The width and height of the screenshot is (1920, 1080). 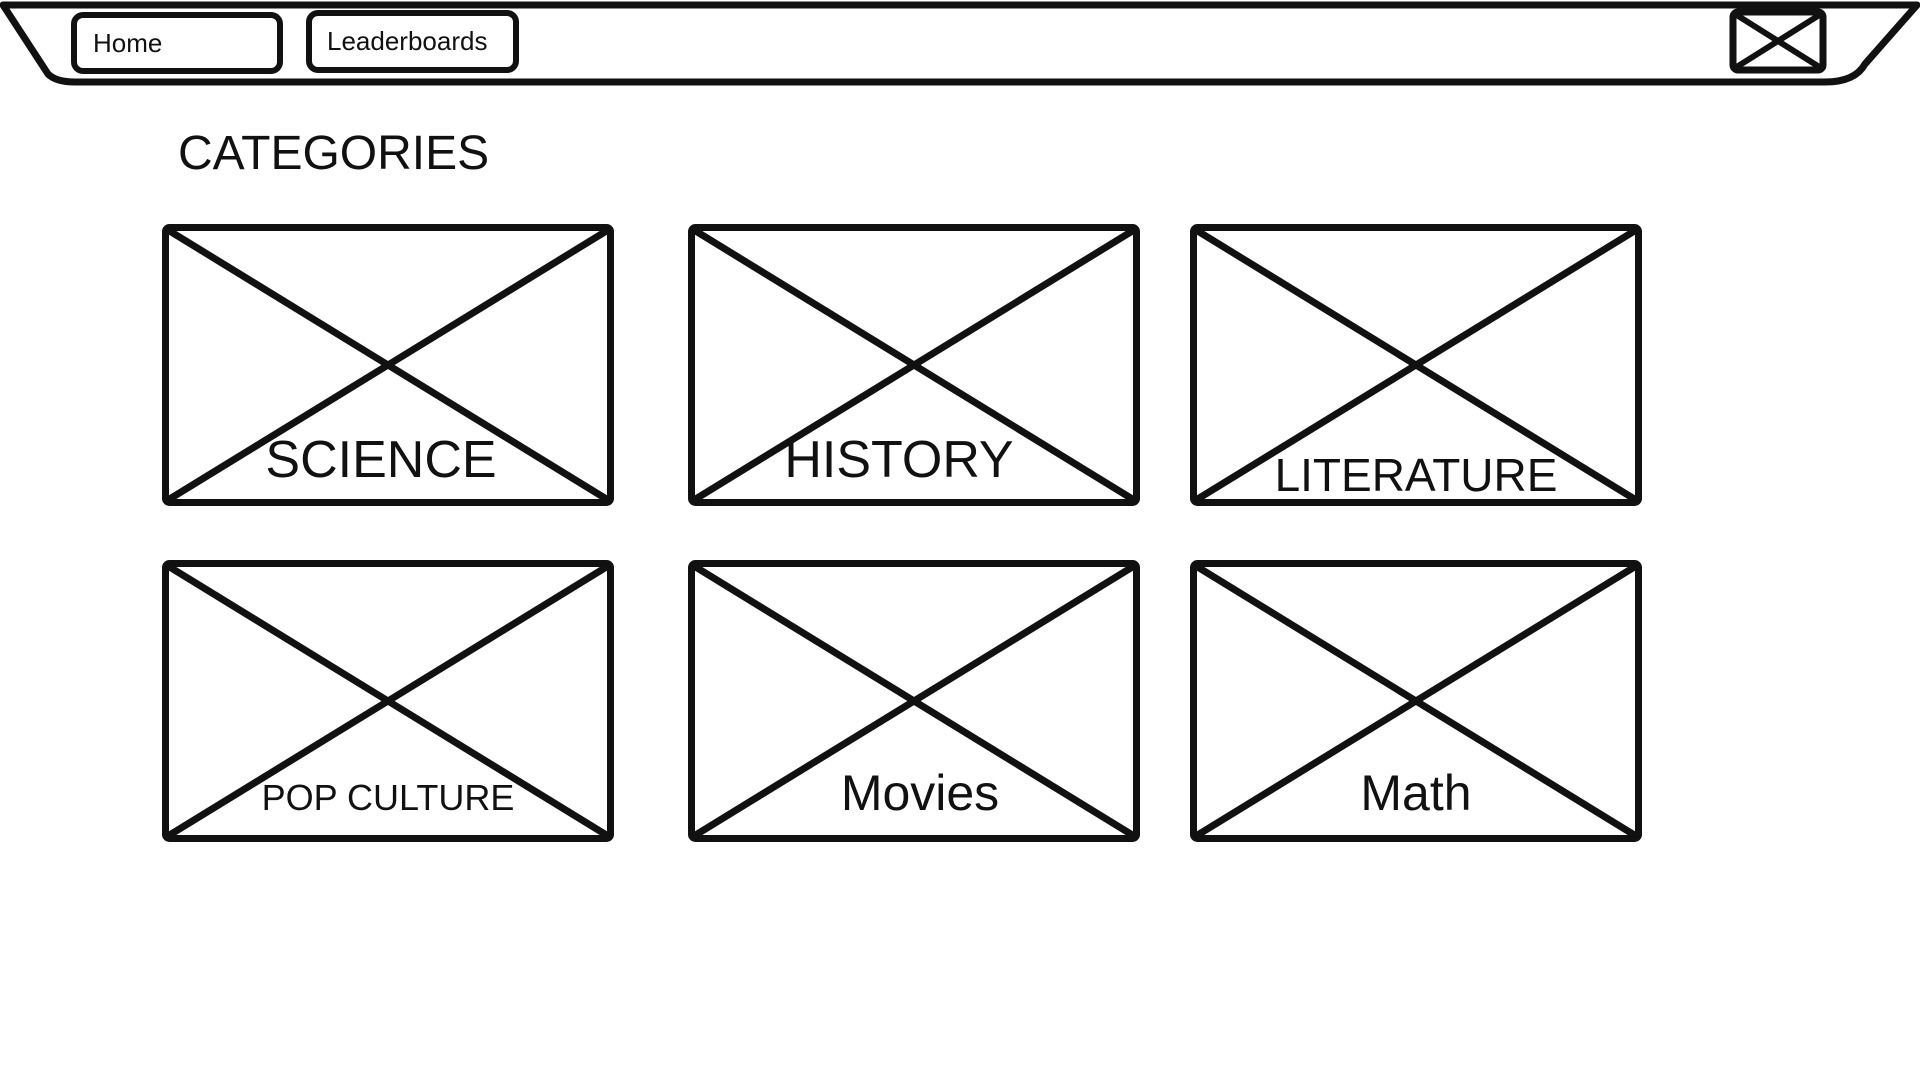 I want to click on home-button: Home, so click(x=177, y=43).